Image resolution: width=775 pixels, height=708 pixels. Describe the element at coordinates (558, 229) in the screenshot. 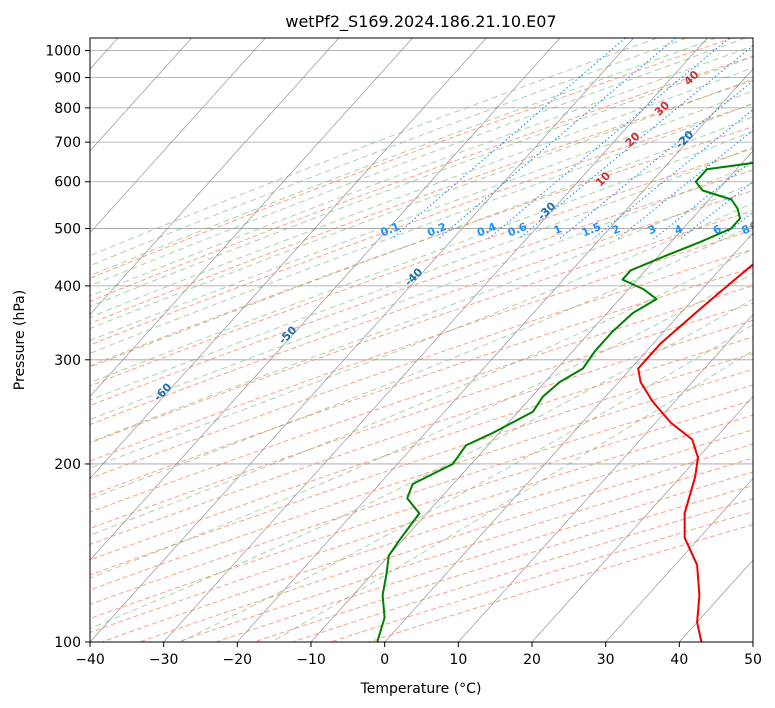

I see `mixing-ratio-label: 1` at that location.